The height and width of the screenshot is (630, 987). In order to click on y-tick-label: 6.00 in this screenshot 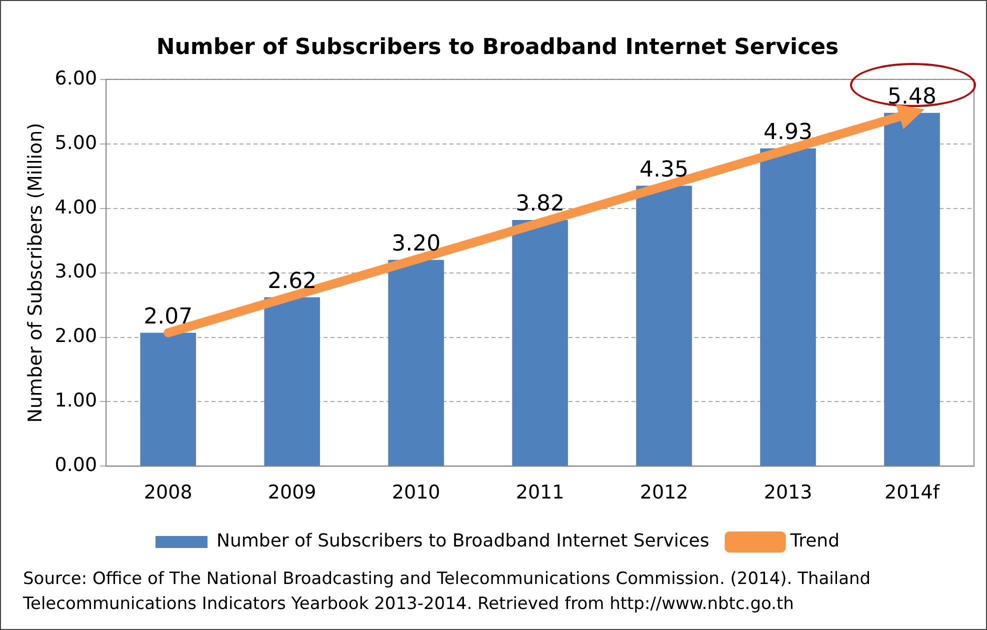, I will do `click(76, 78)`.